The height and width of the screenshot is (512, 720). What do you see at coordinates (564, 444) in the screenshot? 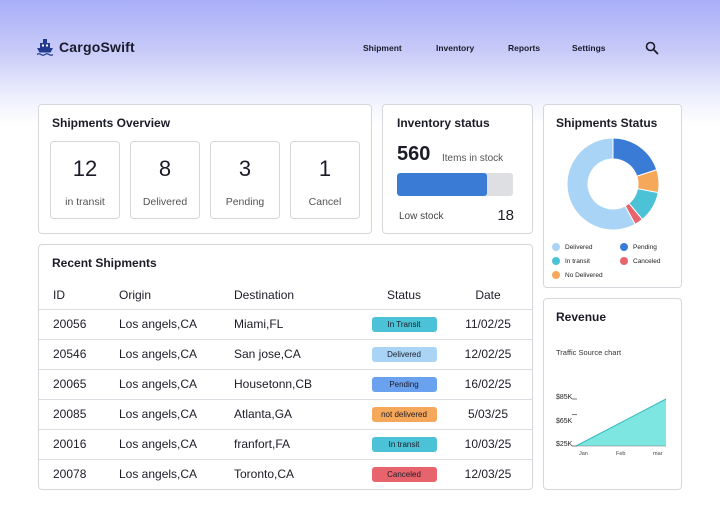
I see `y-tick-label: $25K` at bounding box center [564, 444].